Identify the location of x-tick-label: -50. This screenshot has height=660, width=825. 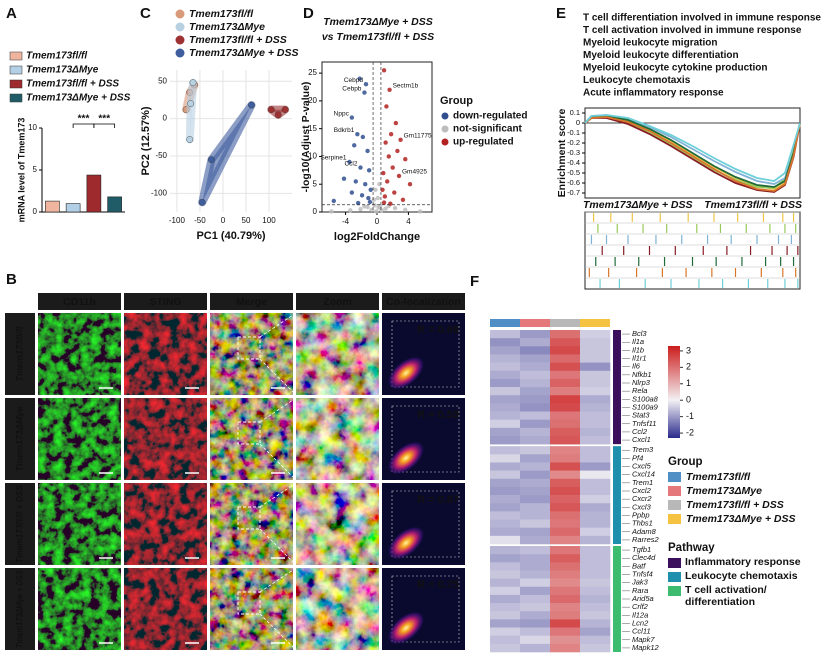
(200, 220).